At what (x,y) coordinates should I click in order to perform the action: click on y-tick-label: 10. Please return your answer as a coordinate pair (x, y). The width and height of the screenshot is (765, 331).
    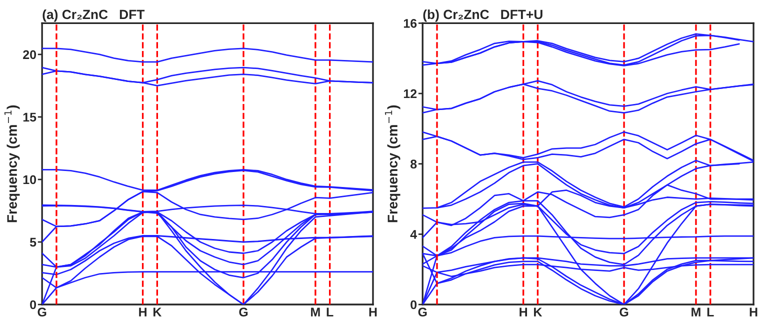
    Looking at the image, I should click on (29, 179).